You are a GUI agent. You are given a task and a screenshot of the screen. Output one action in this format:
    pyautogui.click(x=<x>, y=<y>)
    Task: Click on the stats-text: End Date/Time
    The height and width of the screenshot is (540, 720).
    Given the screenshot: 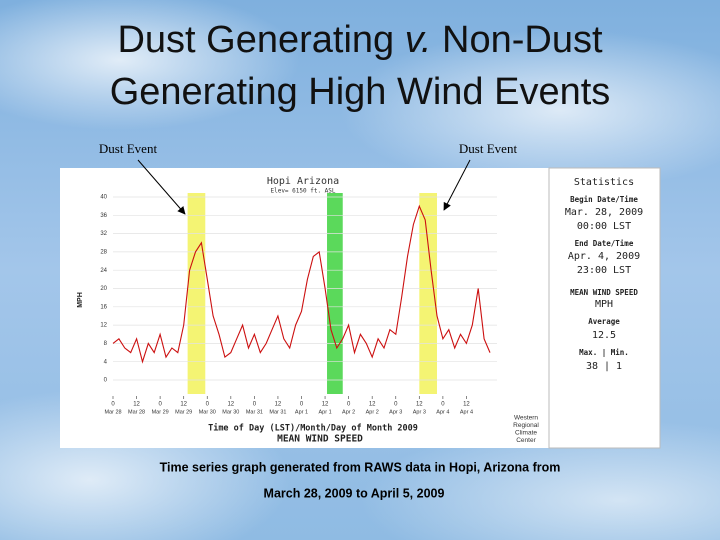 What is the action you would take?
    pyautogui.click(x=604, y=243)
    